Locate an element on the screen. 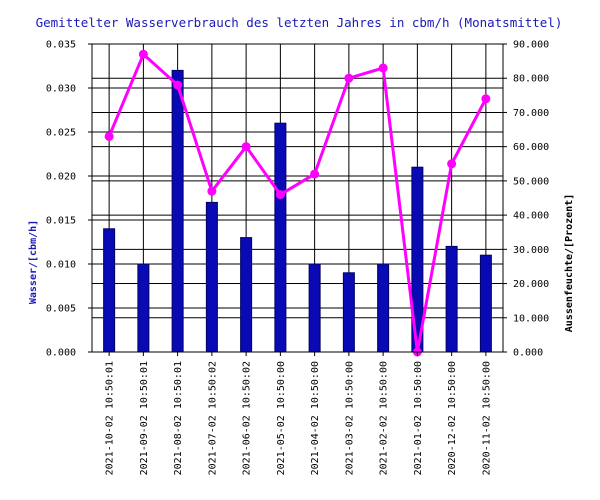 The image size is (600, 500). x-tick-label: 2021-07-02 10:50:02 is located at coordinates (212, 418).